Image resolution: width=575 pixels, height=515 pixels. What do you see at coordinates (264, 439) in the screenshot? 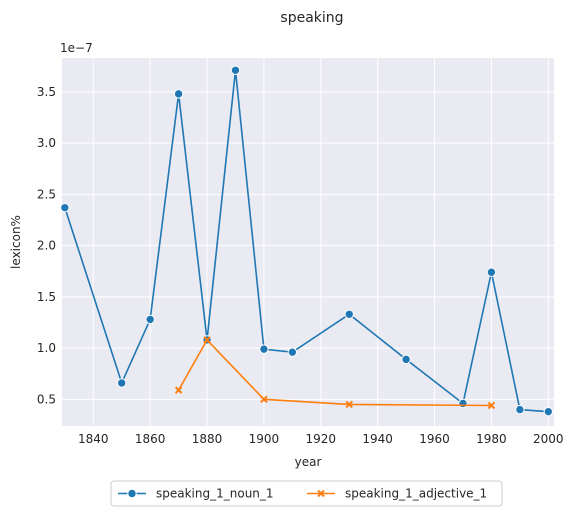
I see `x-tick-label: 1900` at bounding box center [264, 439].